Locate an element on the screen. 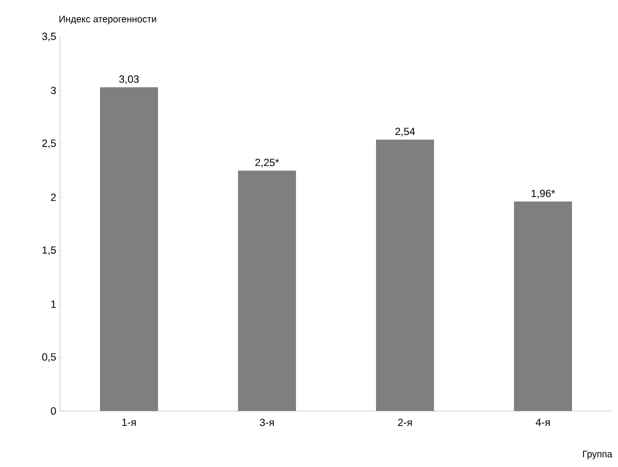 Image resolution: width=618 pixels, height=467 pixels. y-tick-label: 3,5 is located at coordinates (49, 37).